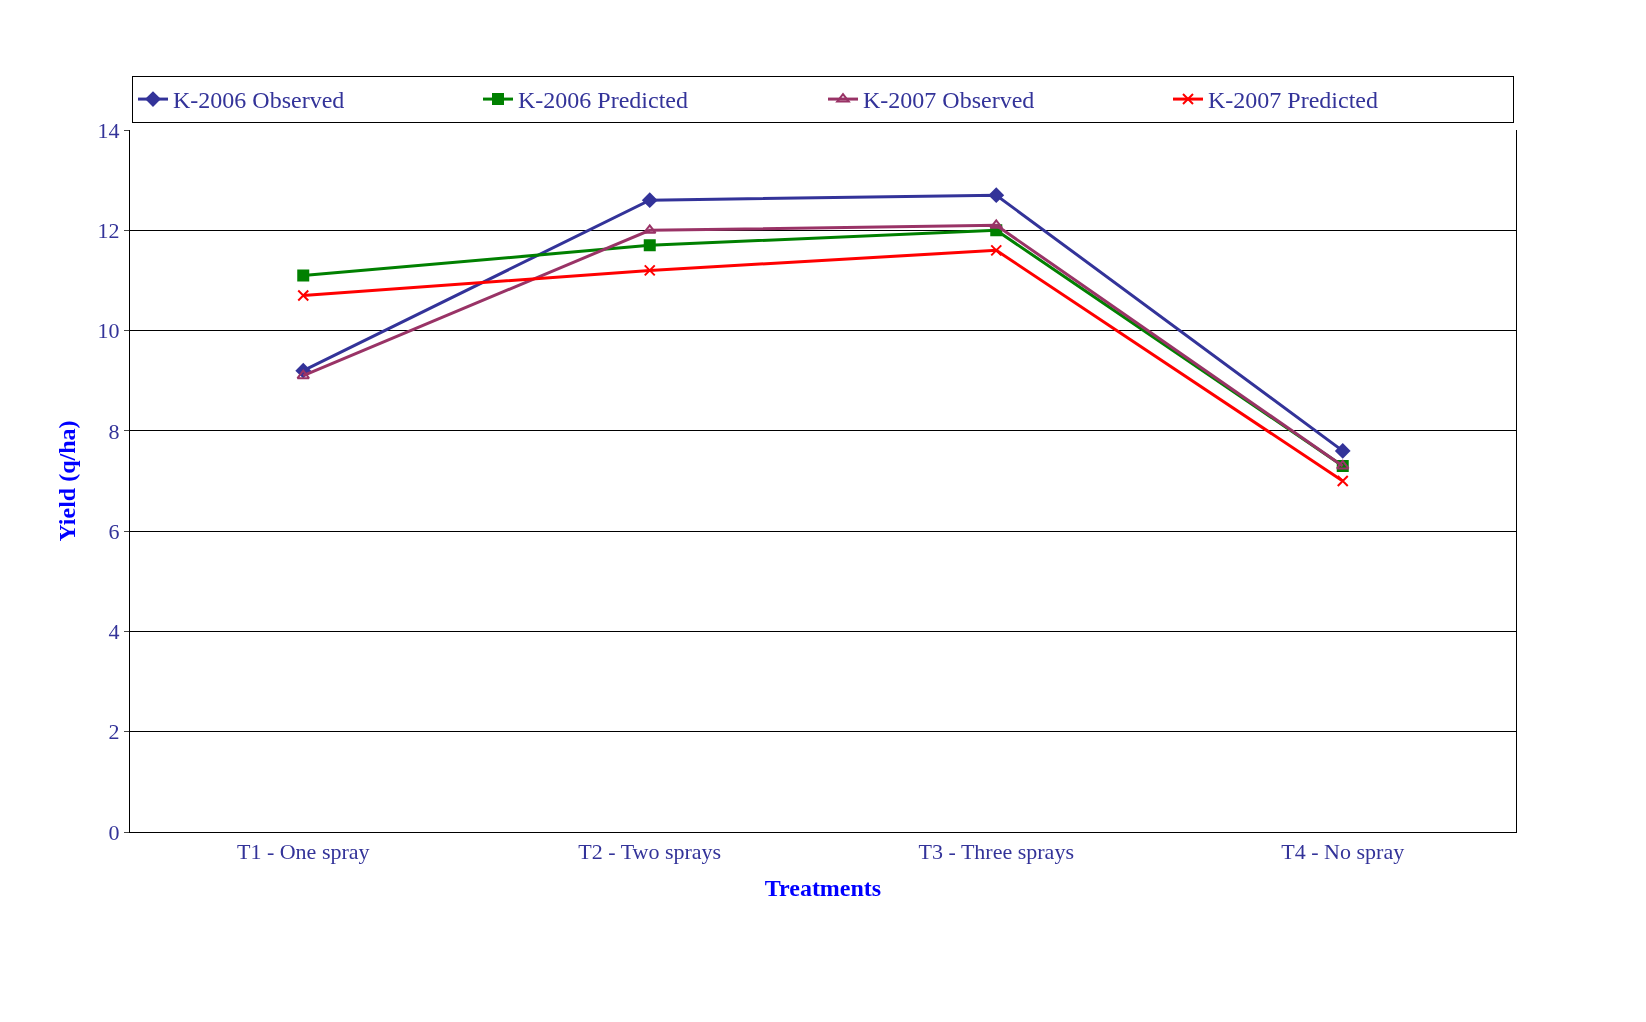 The height and width of the screenshot is (1022, 1646). What do you see at coordinates (1343, 852) in the screenshot?
I see `x-tick-label: T4 - No spray` at bounding box center [1343, 852].